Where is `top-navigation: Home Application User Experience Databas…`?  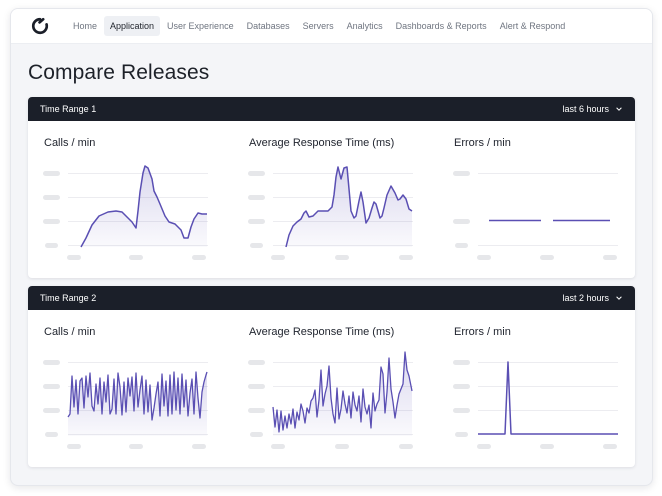 top-navigation: Home Application User Experience Databas… is located at coordinates (331, 26).